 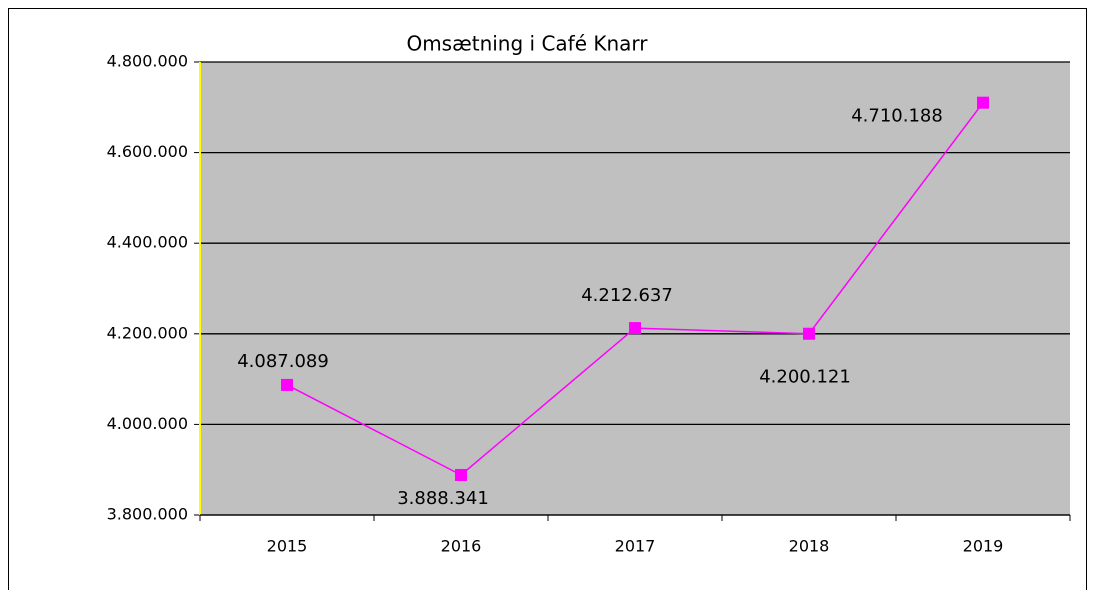 What do you see at coordinates (809, 546) in the screenshot?
I see `x-tick-label: 2018` at bounding box center [809, 546].